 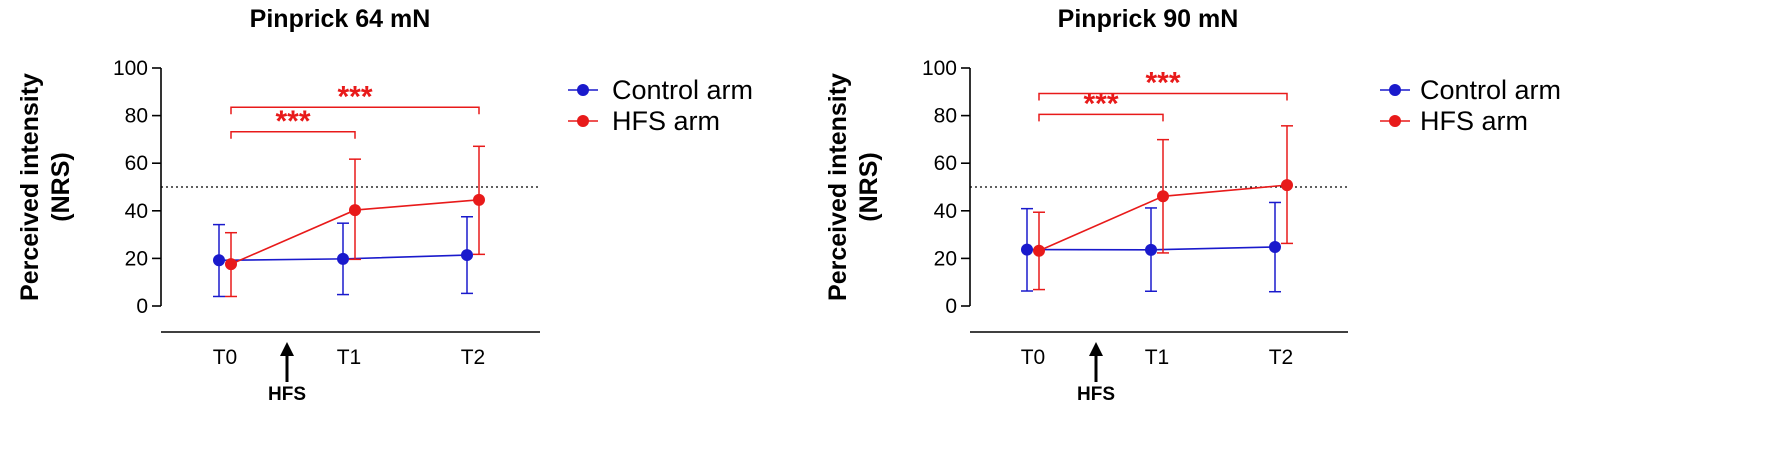 What do you see at coordinates (340, 19) in the screenshot?
I see `chart-title: Pinprick 64 mN` at bounding box center [340, 19].